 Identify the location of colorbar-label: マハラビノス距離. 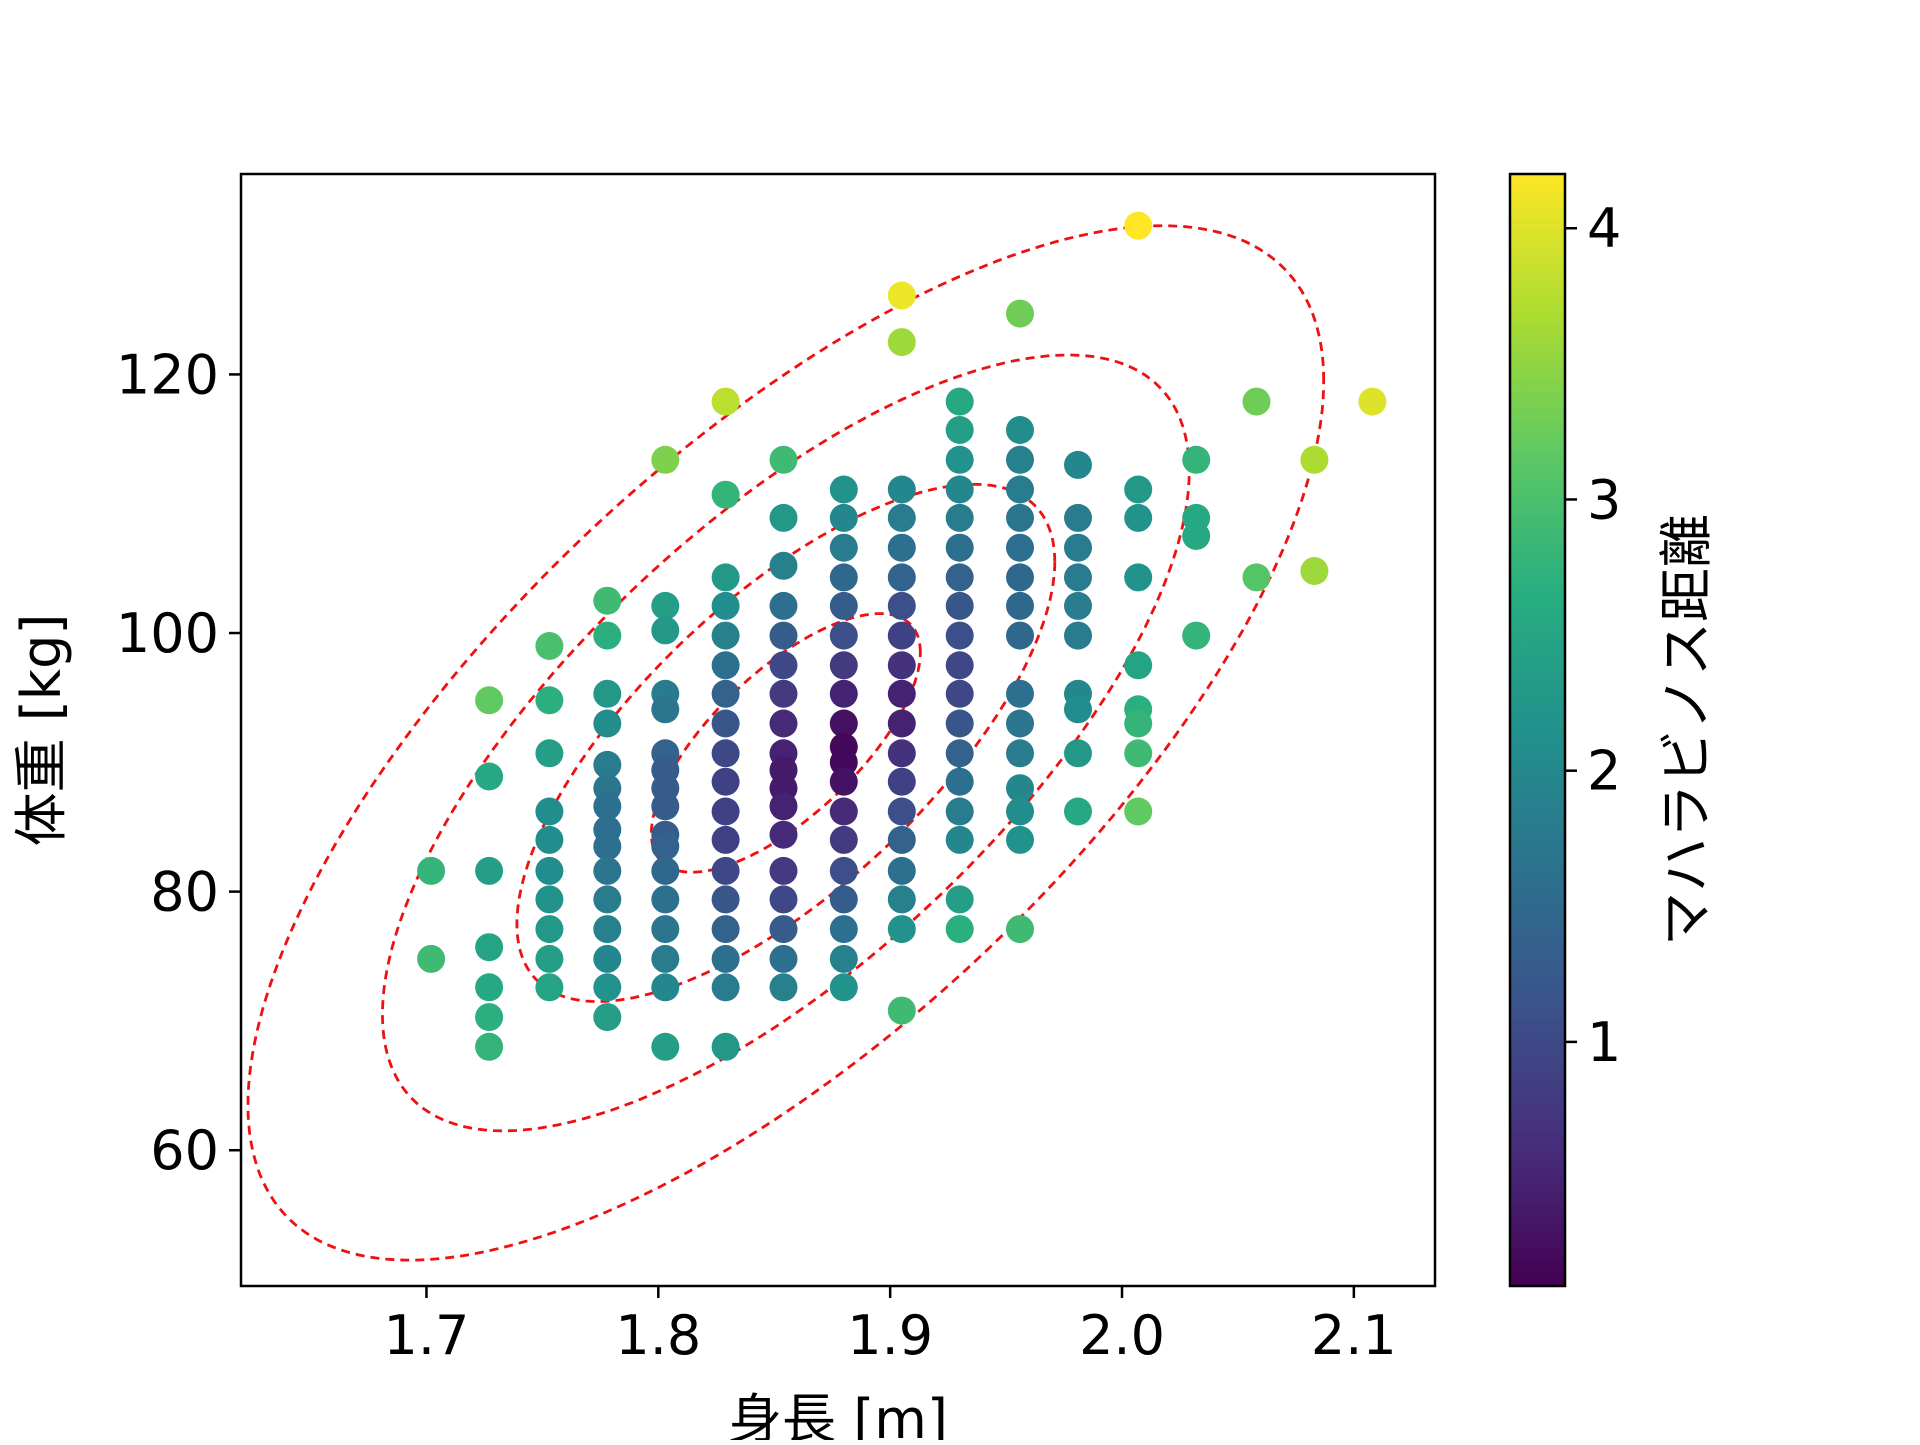
(1686, 730).